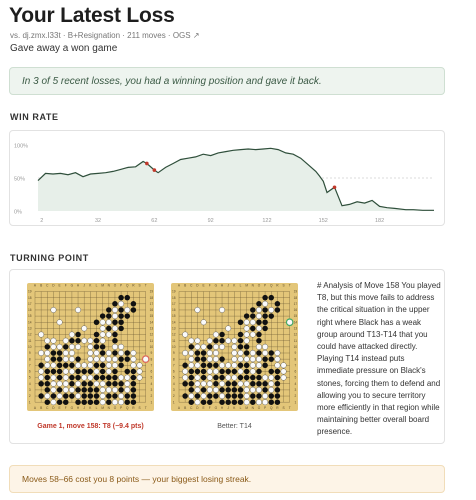 This screenshot has width=476, height=500. Describe the element at coordinates (41, 221) in the screenshot. I see `x-tick-label: 2` at that location.